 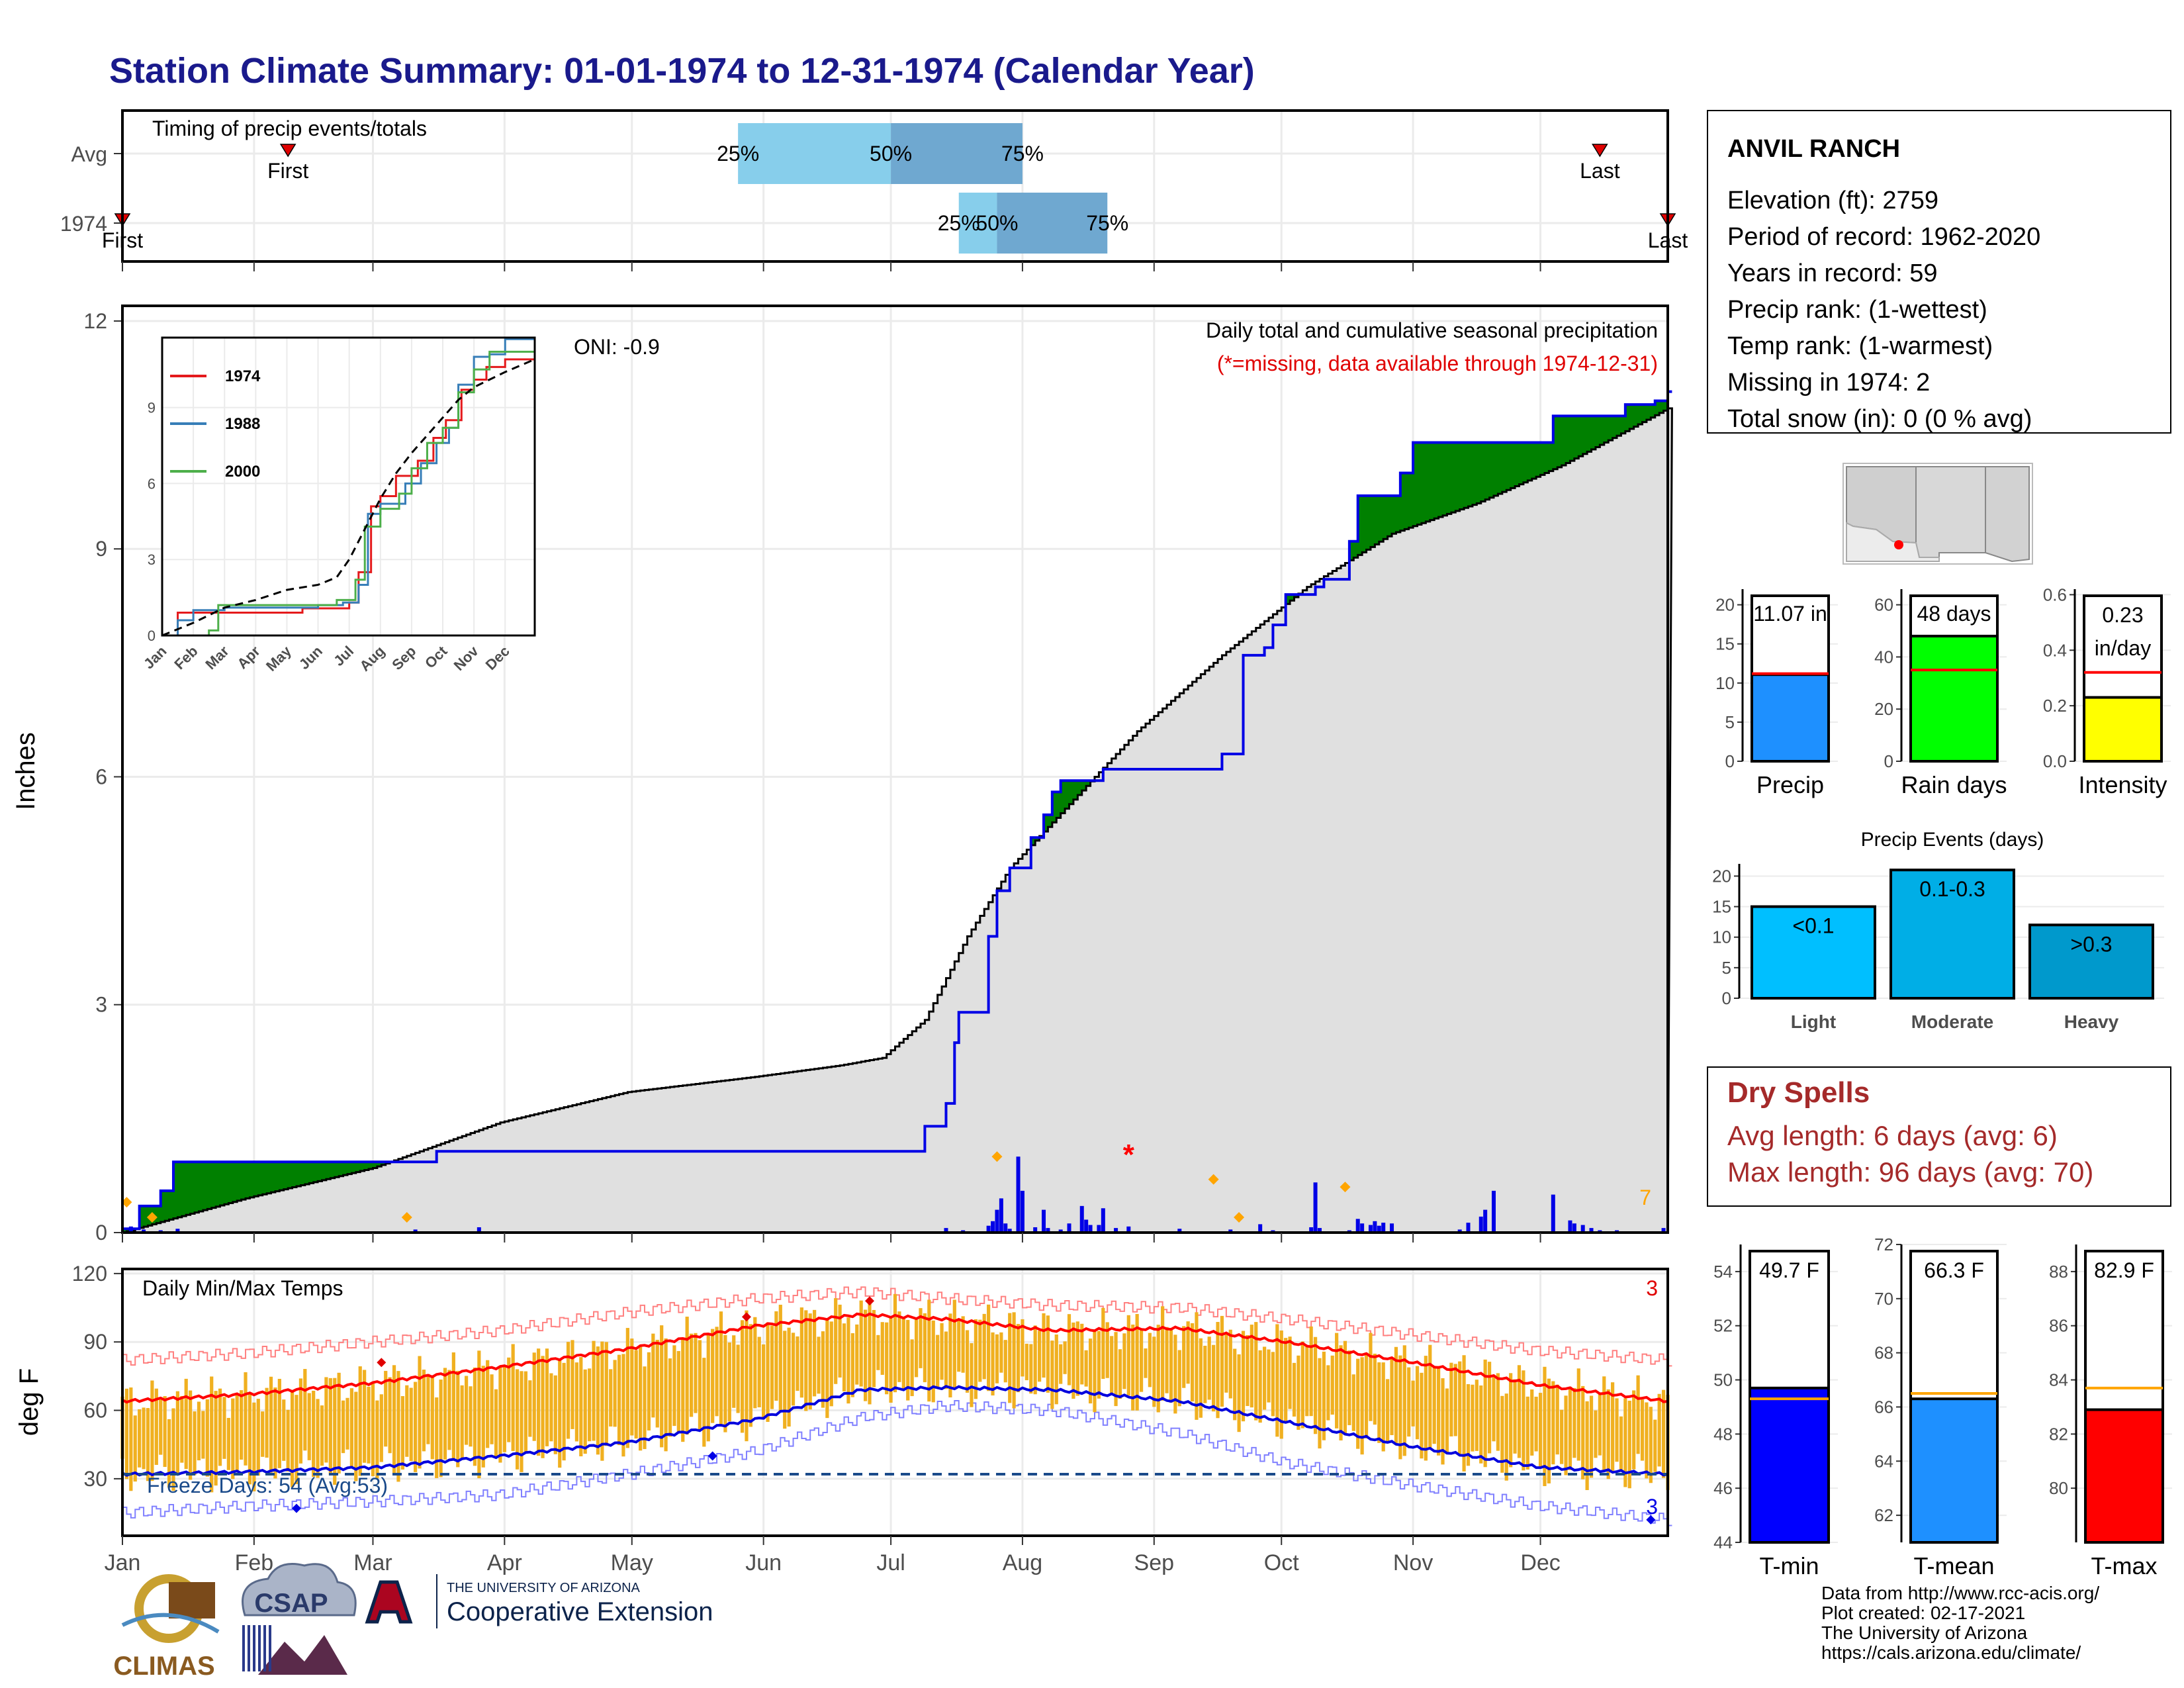 I want to click on mini-bar-name: Precip, so click(x=1790, y=784).